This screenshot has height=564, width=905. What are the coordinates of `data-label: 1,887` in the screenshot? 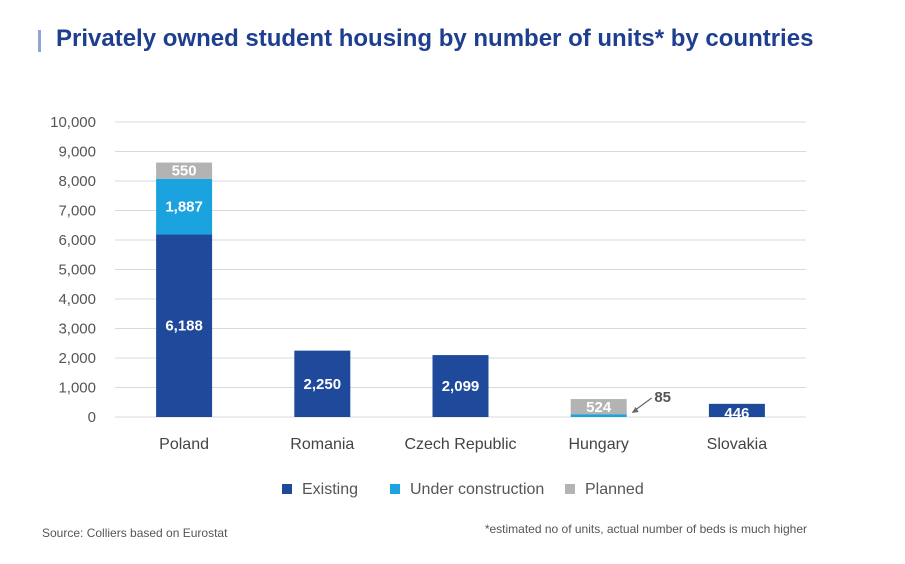 It's located at (184, 207).